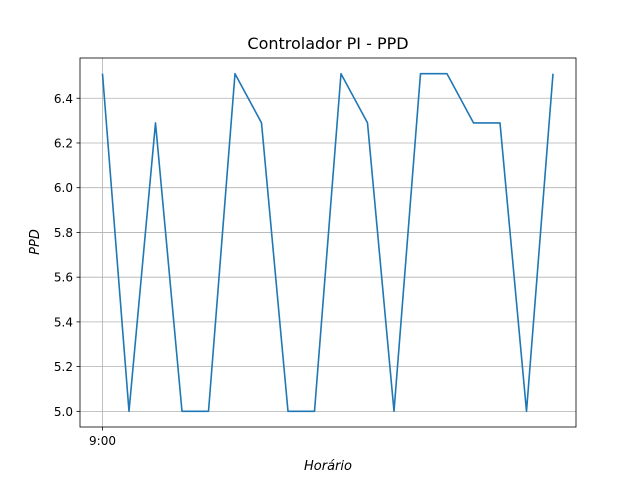 This screenshot has width=640, height=485. Describe the element at coordinates (63, 233) in the screenshot. I see `y-tick-label: 5.8` at that location.